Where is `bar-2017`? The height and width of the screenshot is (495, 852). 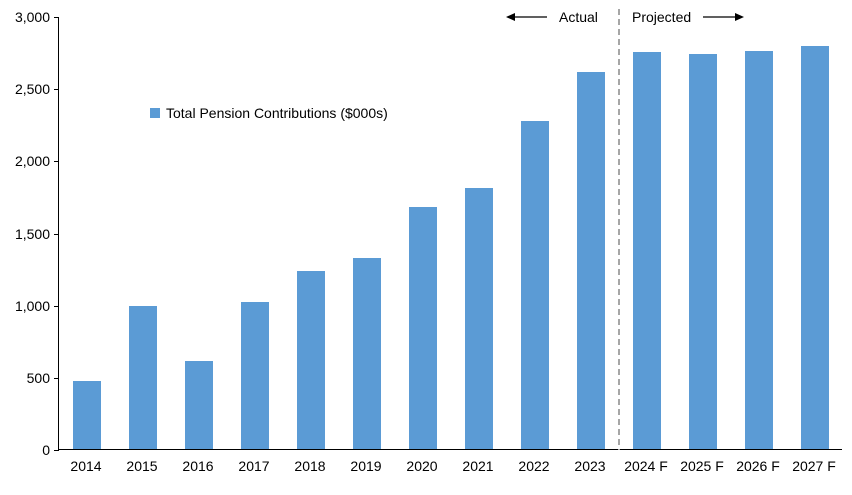 bar-2017 is located at coordinates (255, 375).